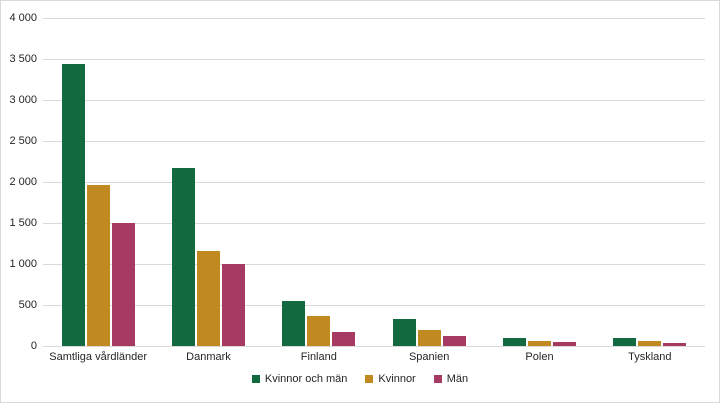 This screenshot has height=403, width=720. What do you see at coordinates (650, 357) in the screenshot?
I see `x-axis-category-label: Tyskland` at bounding box center [650, 357].